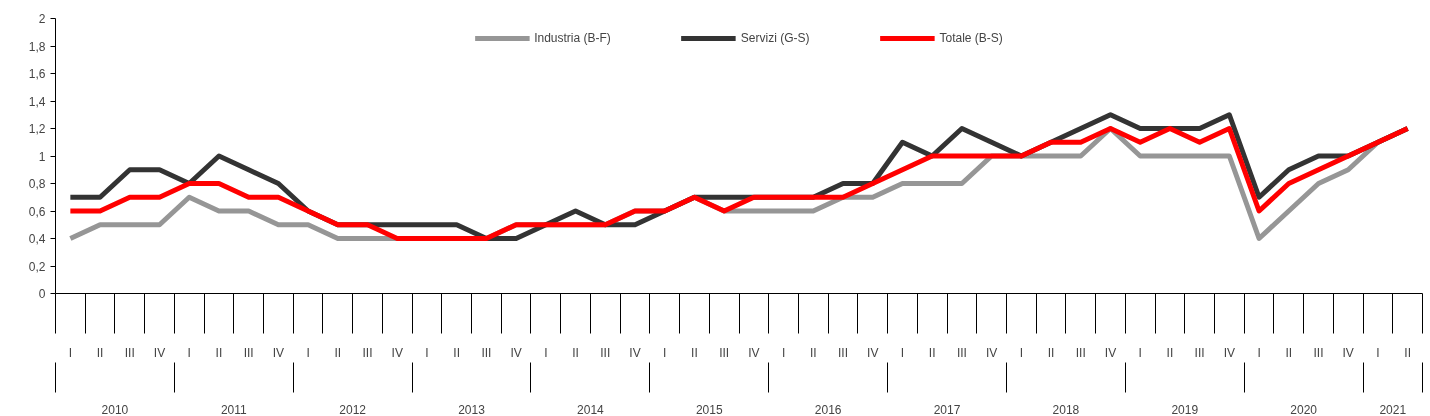 This screenshot has height=416, width=1430. Describe the element at coordinates (37, 46) in the screenshot. I see `y-tick-label: 1,8` at that location.